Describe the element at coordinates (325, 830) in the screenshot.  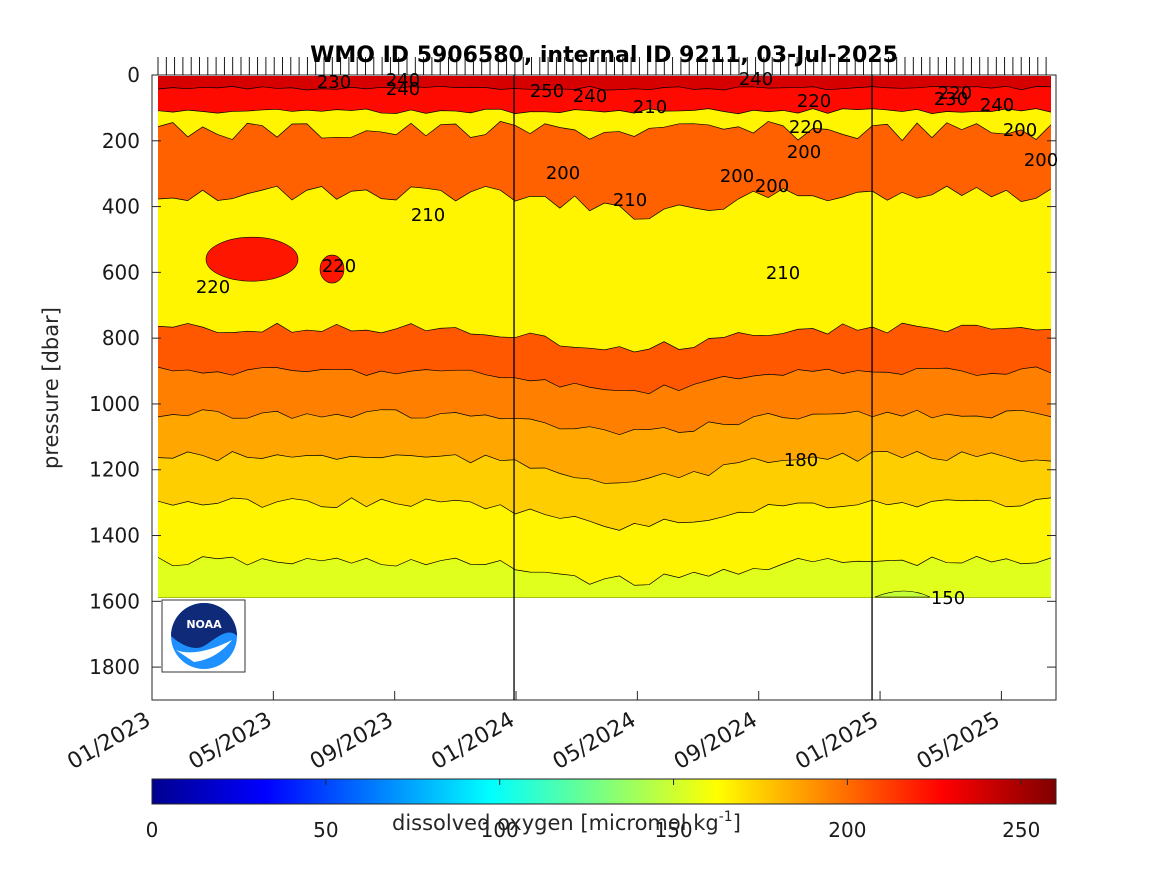
I see `colorbar-tick-label: 50` at that location.